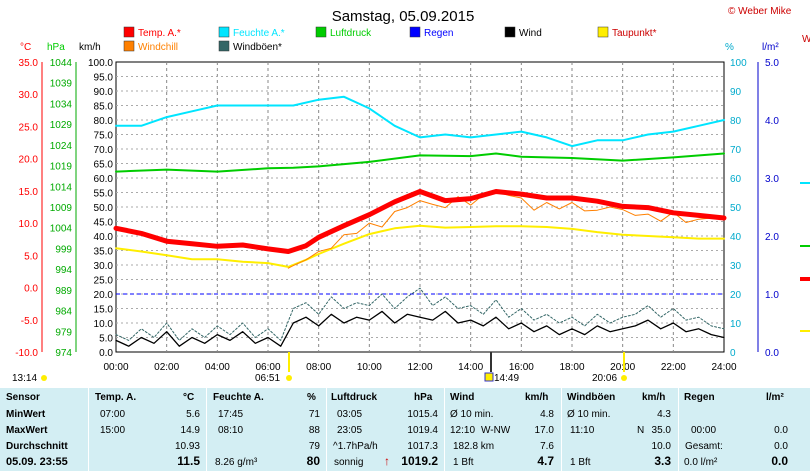 This screenshot has height=471, width=810. I want to click on temp-tick-label: 10.0, so click(29, 224).